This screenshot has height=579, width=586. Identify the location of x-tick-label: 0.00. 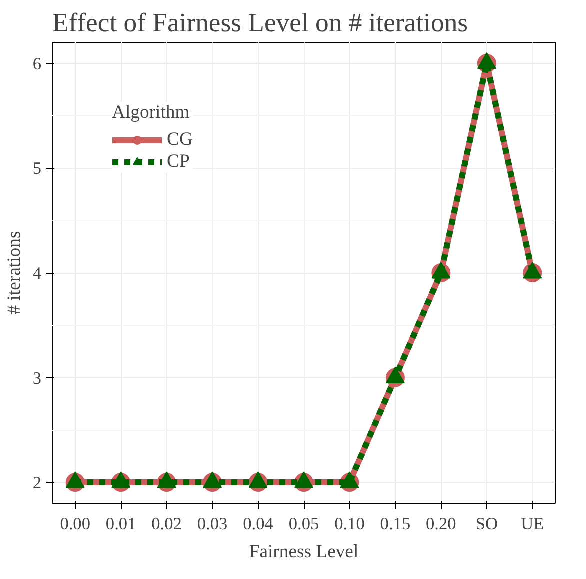
(75, 524).